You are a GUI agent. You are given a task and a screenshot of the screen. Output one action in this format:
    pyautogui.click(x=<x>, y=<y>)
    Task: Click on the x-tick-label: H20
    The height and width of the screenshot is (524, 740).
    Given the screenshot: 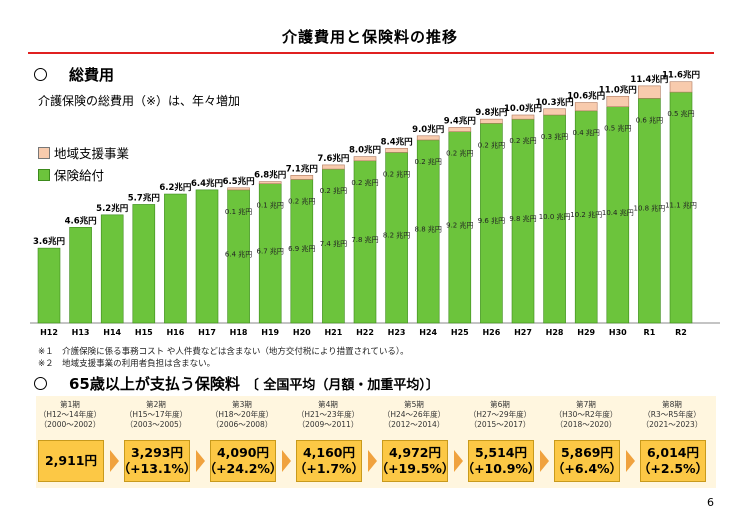 What is the action you would take?
    pyautogui.click(x=302, y=332)
    